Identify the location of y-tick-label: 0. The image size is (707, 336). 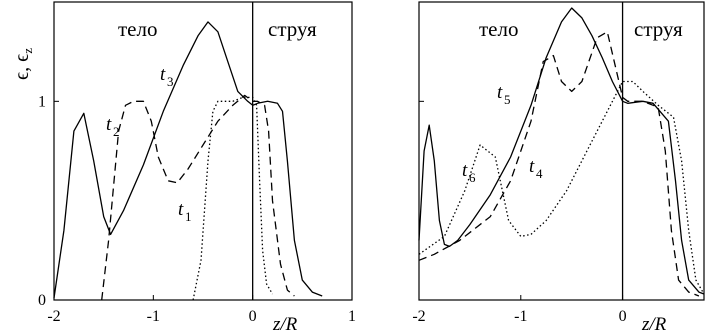
(42, 300).